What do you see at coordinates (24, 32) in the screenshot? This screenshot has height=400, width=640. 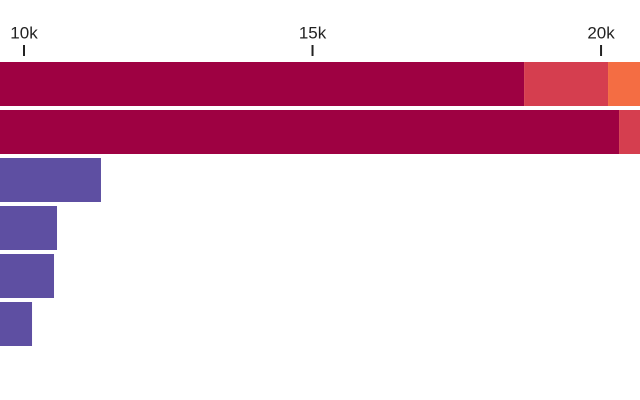 I see `x-tick-label: 10k` at bounding box center [24, 32].